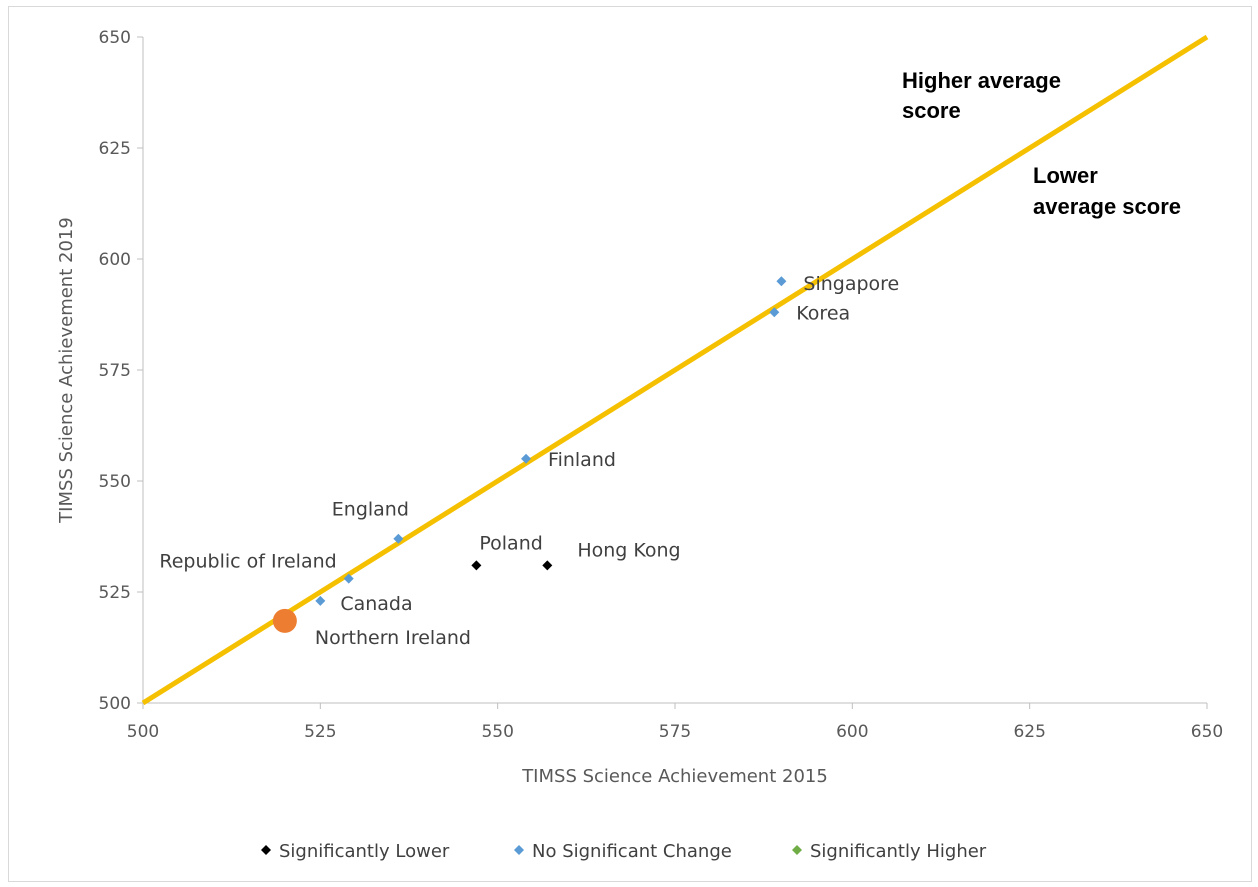  I want to click on x-axis-title: TIMSS Science Achievement 2015, so click(674, 776).